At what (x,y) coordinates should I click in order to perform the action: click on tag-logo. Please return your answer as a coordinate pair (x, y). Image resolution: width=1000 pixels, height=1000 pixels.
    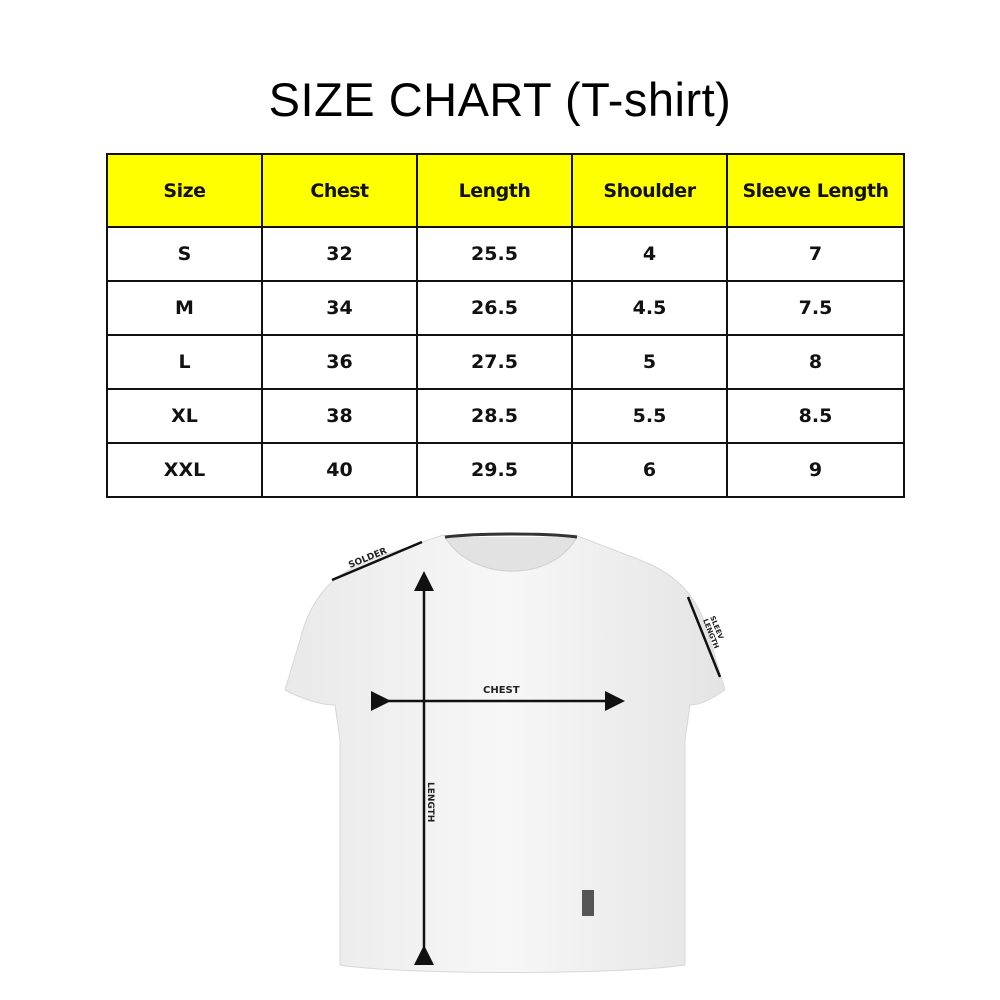
    Looking at the image, I should click on (588, 903).